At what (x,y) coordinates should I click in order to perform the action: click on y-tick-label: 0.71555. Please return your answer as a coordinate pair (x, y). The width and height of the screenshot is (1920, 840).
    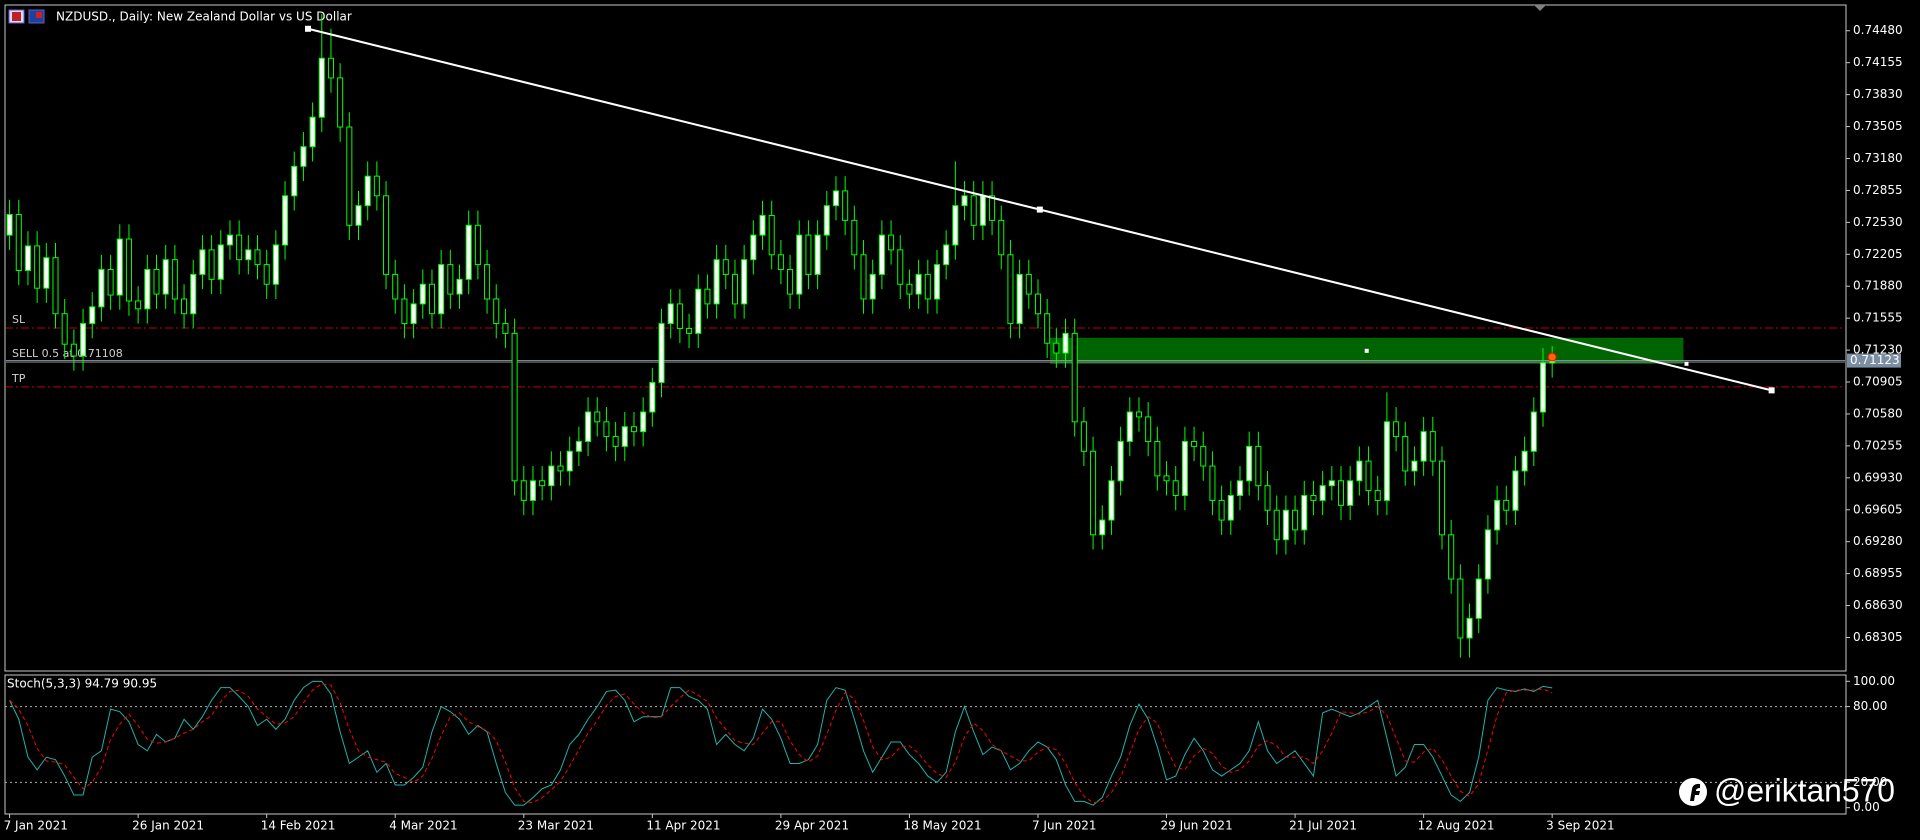
    Looking at the image, I should click on (1878, 318).